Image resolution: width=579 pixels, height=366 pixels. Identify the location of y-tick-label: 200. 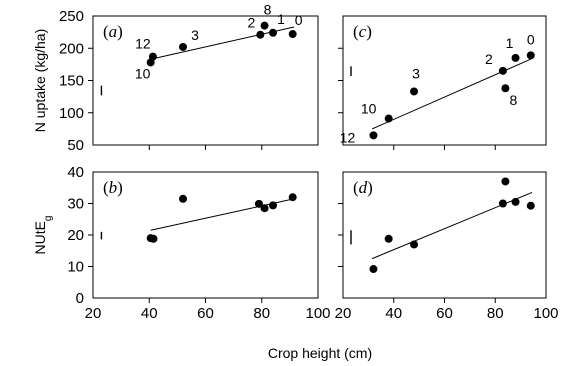
(71, 48).